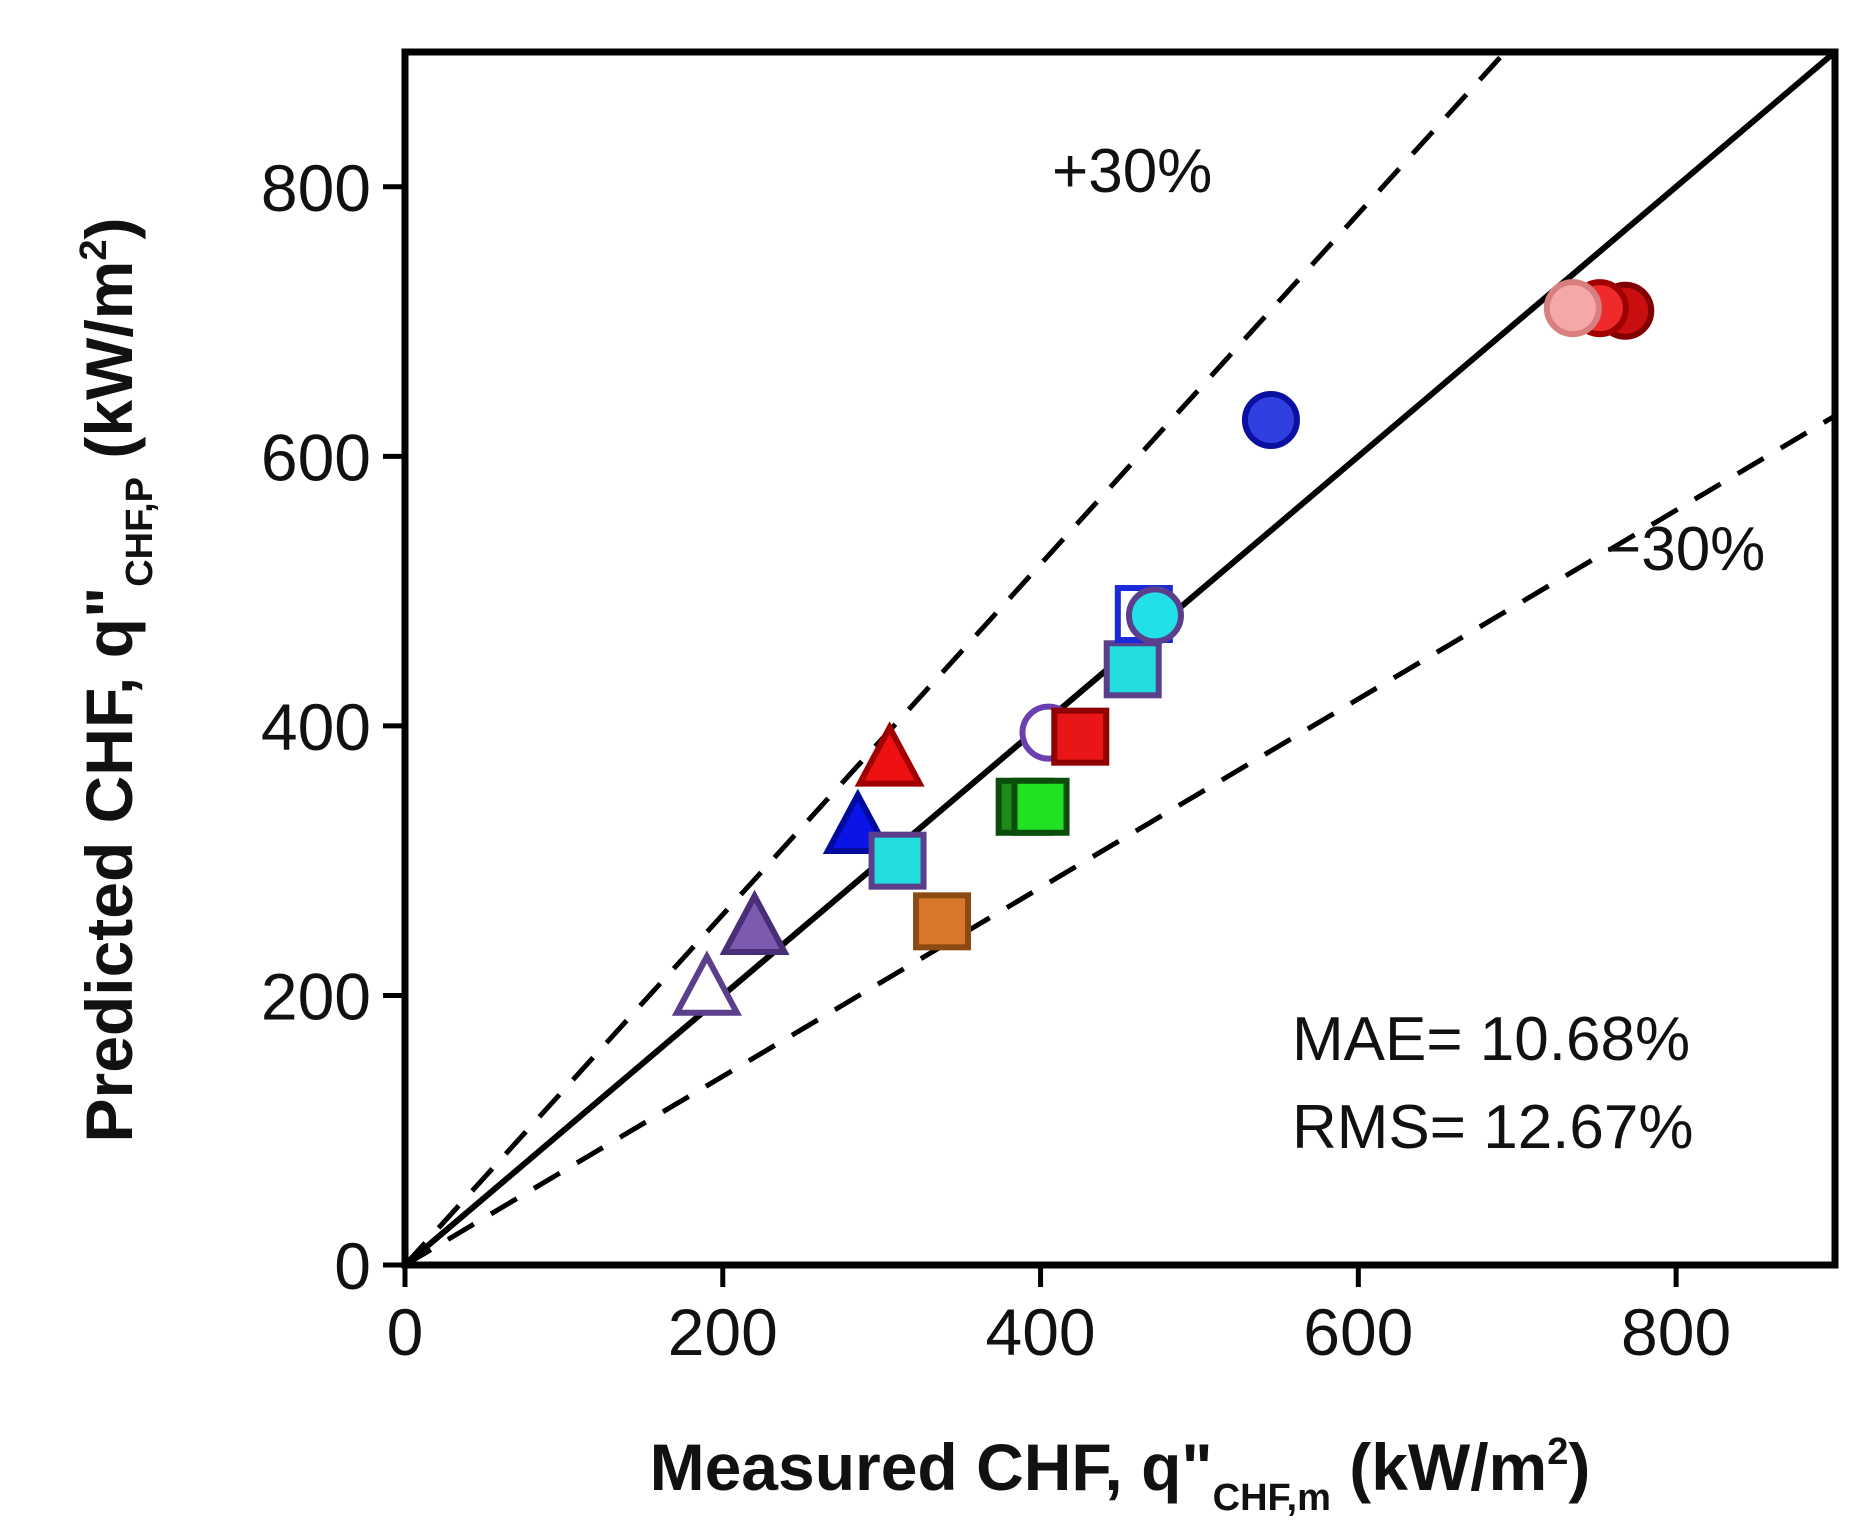 This screenshot has height=1525, width=1872. I want to click on x-tick-label: 600, so click(1358, 1332).